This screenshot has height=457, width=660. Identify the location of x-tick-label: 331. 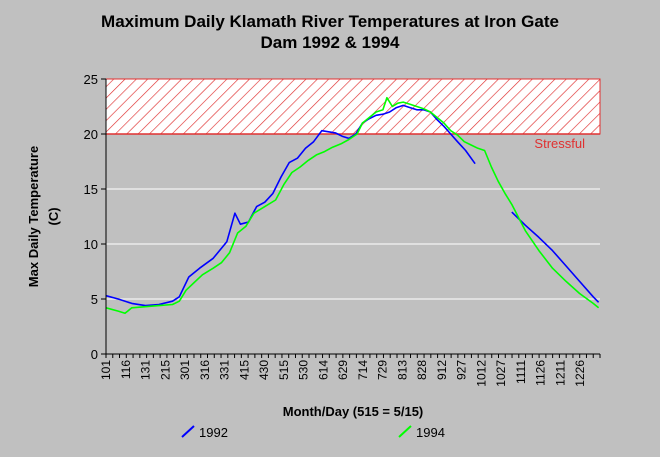
(225, 370).